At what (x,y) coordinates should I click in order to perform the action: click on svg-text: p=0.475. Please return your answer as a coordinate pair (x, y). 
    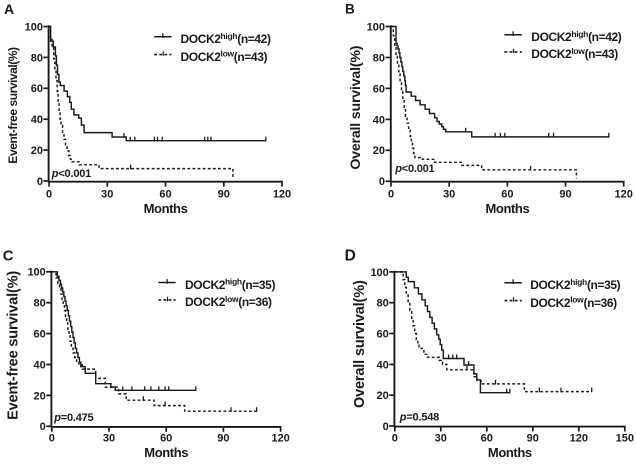
    Looking at the image, I should click on (73, 418).